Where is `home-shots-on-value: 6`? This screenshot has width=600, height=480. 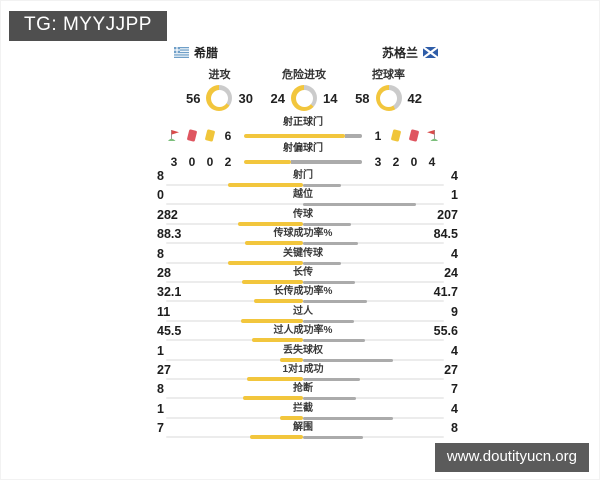 home-shots-on-value: 6 is located at coordinates (228, 135).